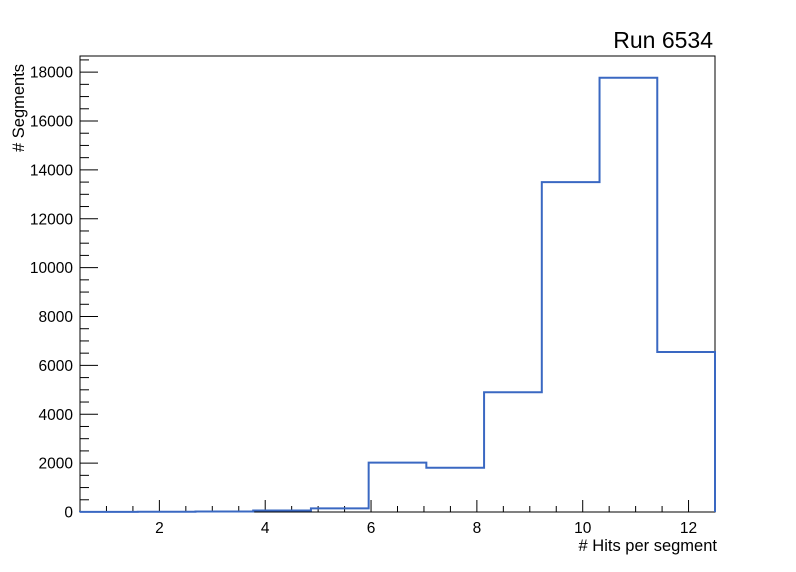 The image size is (796, 572). Describe the element at coordinates (159, 528) in the screenshot. I see `x-tick-label: 2` at that location.